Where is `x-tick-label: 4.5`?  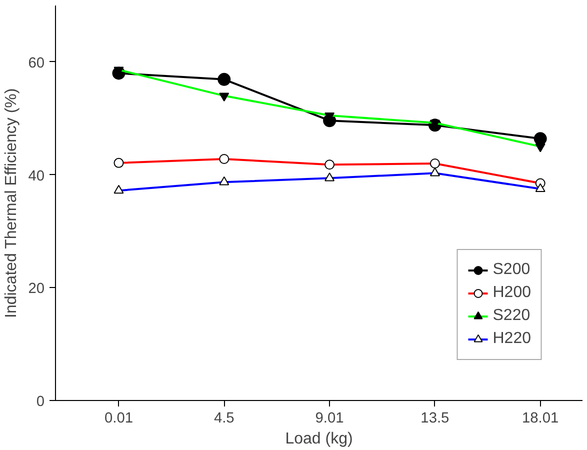 x-tick-label: 4.5 is located at coordinates (224, 418).